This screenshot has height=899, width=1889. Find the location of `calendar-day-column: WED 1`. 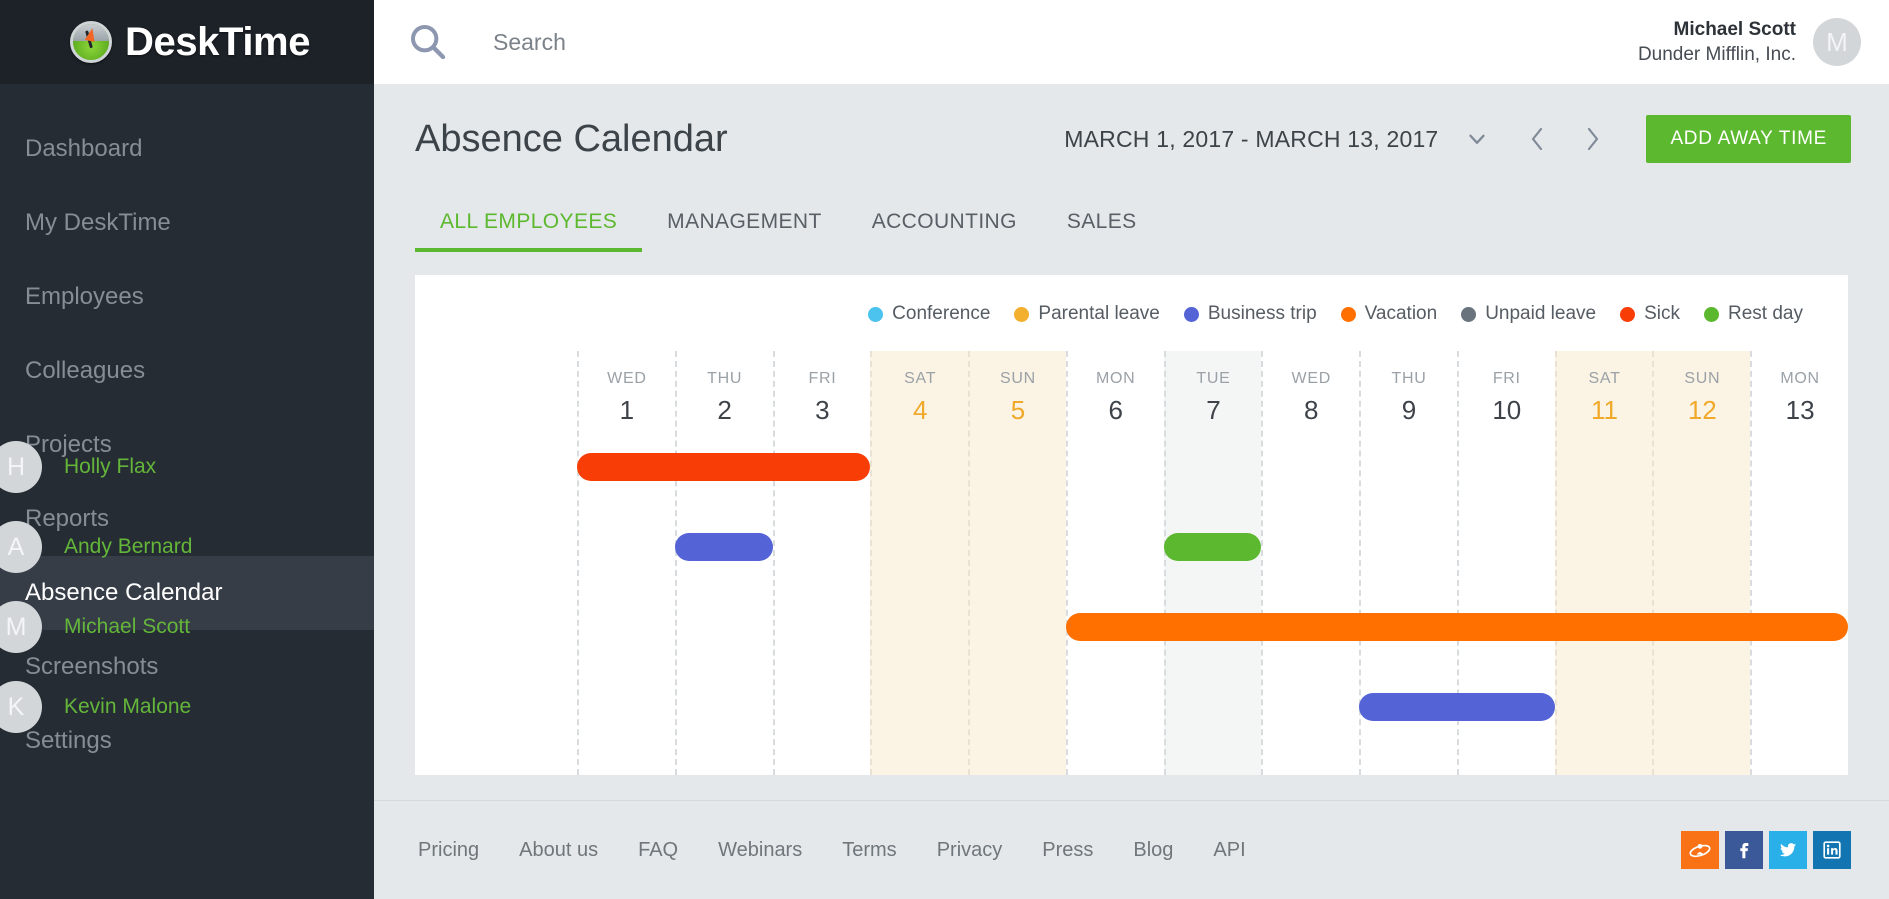

calendar-day-column: WED 1 is located at coordinates (626, 563).